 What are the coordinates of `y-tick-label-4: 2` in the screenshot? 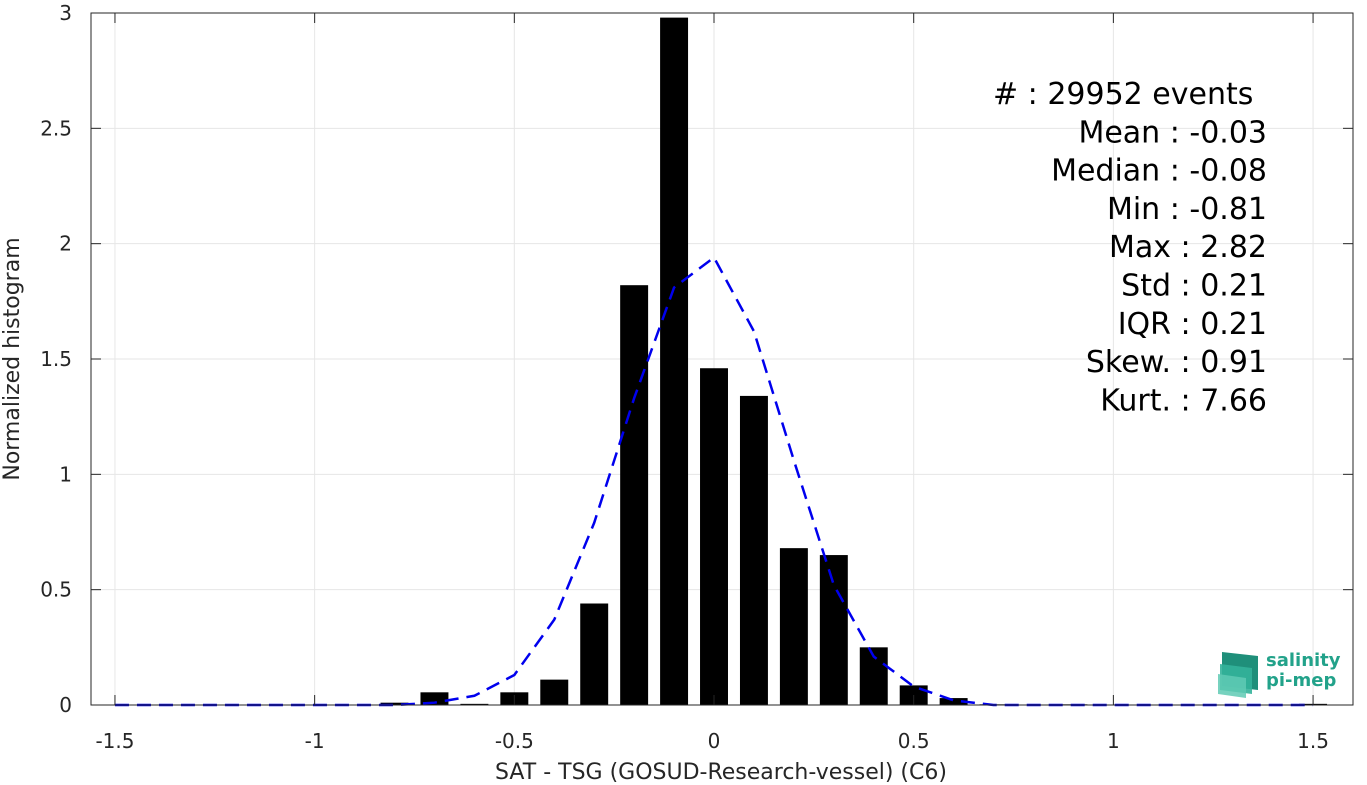 It's located at (65, 244).